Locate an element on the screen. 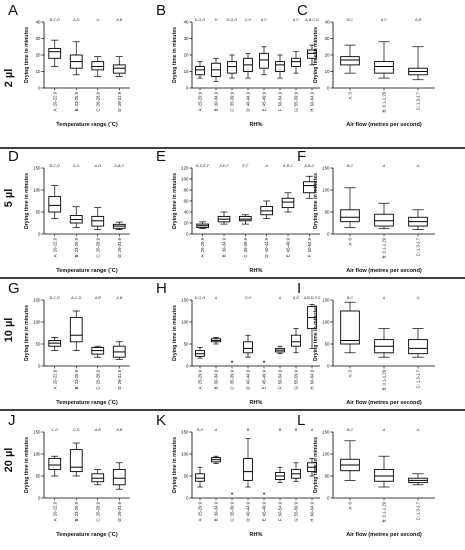 Image resolution: width=465 pixels, height=550 pixels. x-axis-label: RH% is located at coordinates (255, 535).